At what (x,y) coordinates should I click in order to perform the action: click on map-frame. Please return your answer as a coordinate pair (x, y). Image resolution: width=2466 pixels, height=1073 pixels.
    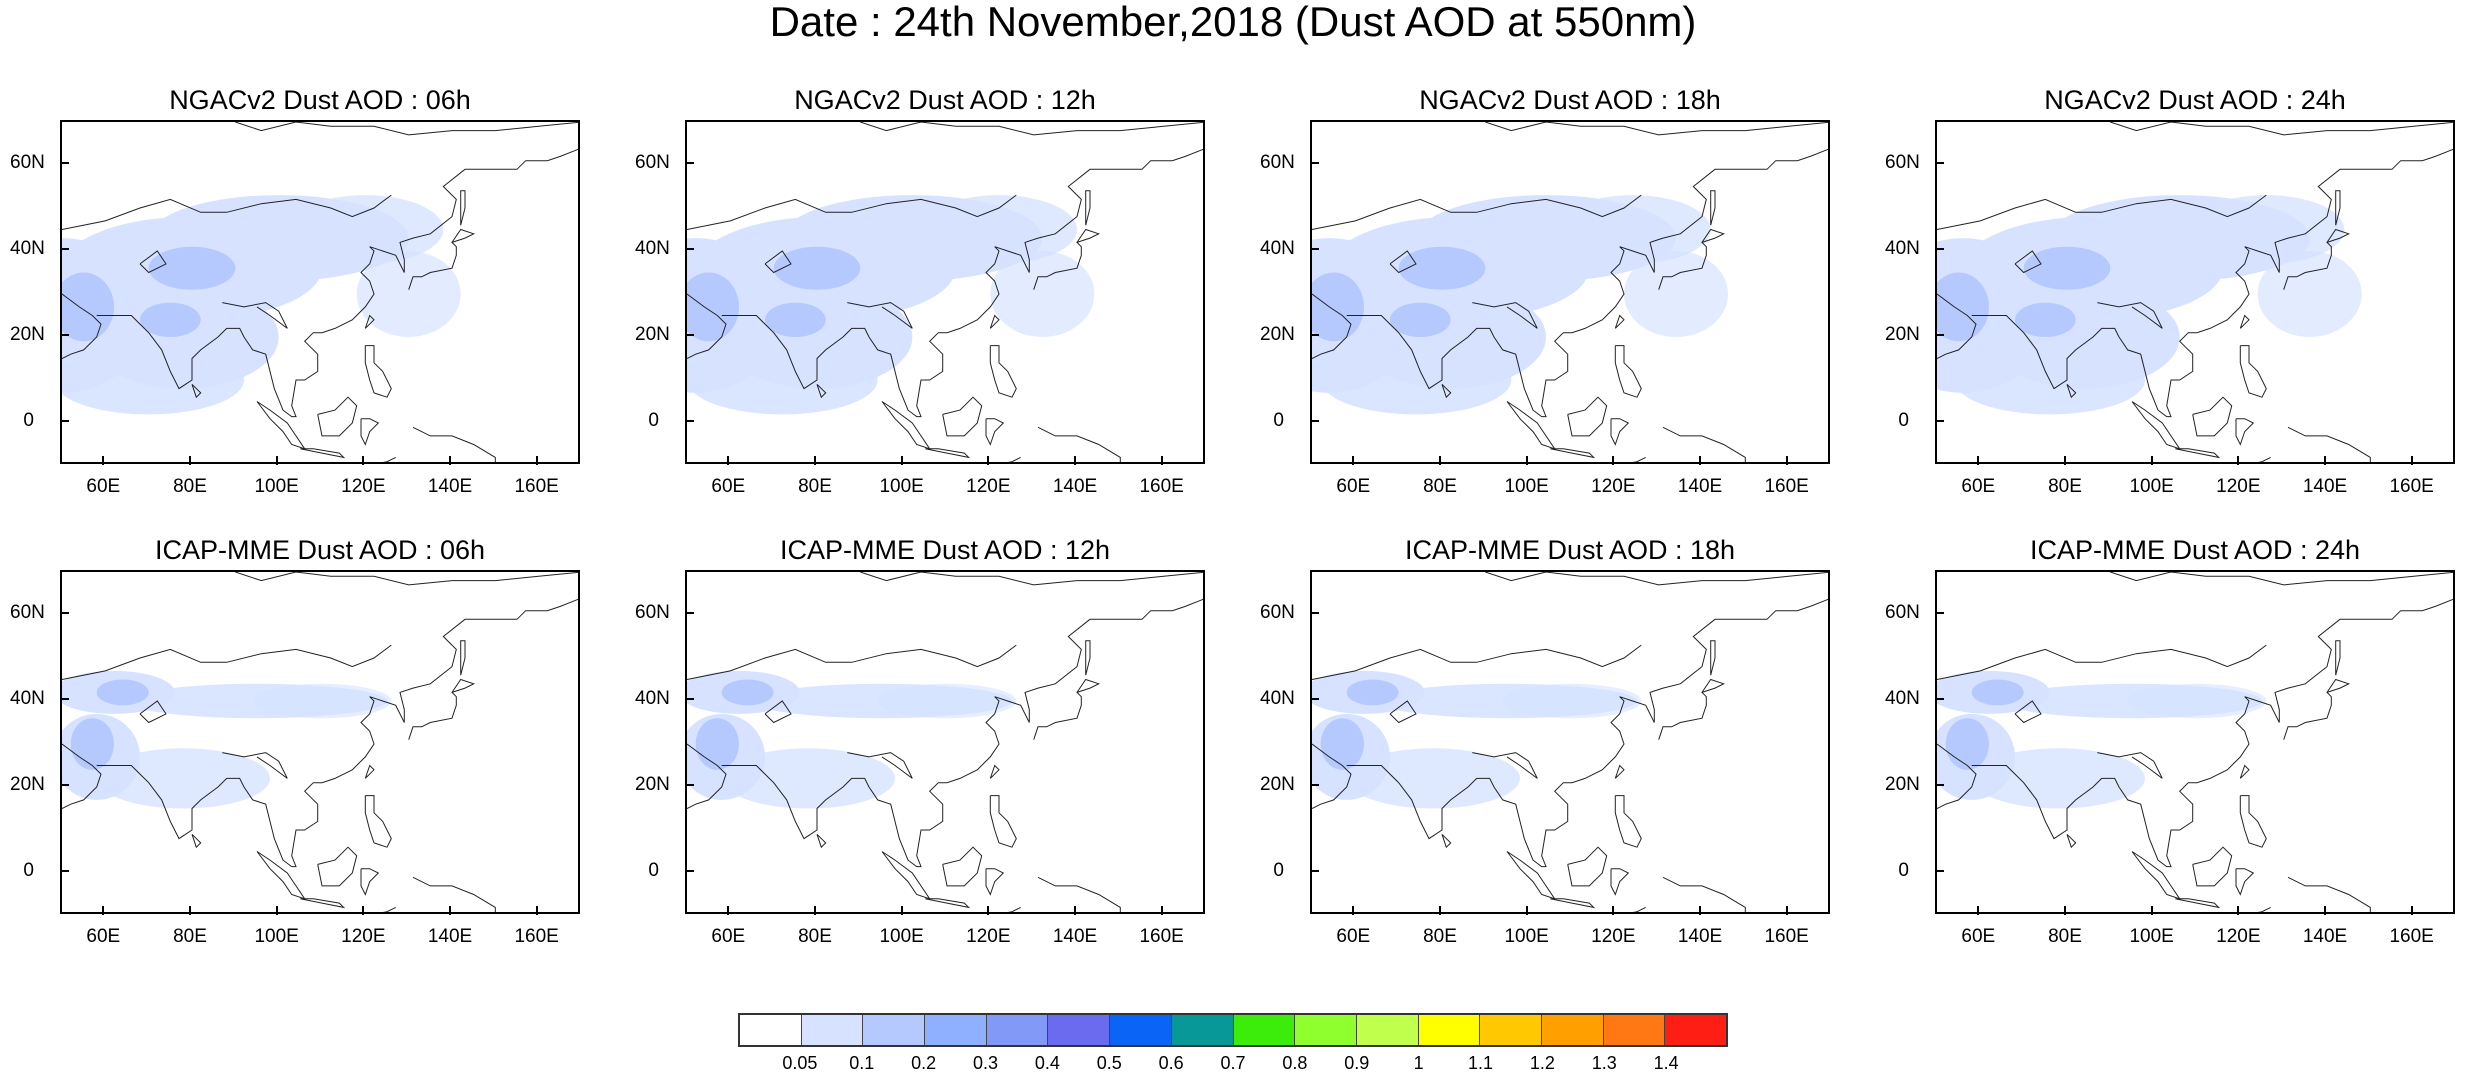
    Looking at the image, I should click on (945, 292).